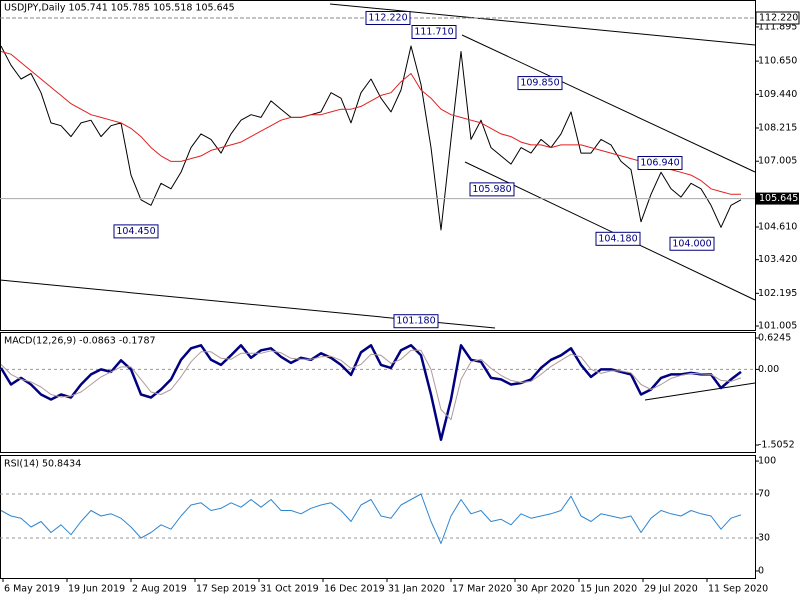 The image size is (800, 600). I want to click on annotation-label: 112.220, so click(387, 17).